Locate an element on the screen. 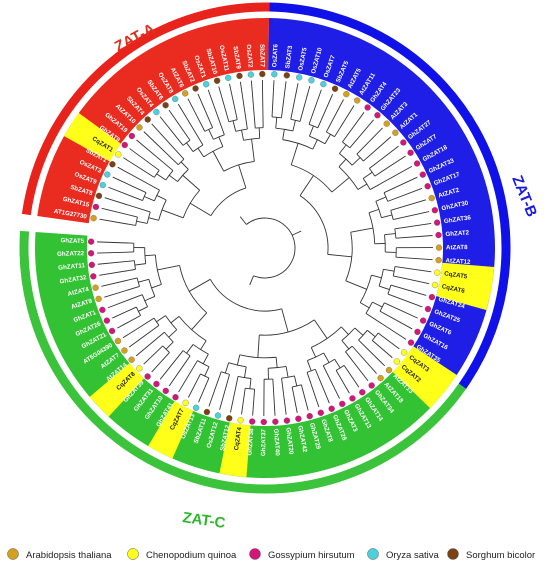  legend-label-oryza: Oryza sativa is located at coordinates (413, 555).